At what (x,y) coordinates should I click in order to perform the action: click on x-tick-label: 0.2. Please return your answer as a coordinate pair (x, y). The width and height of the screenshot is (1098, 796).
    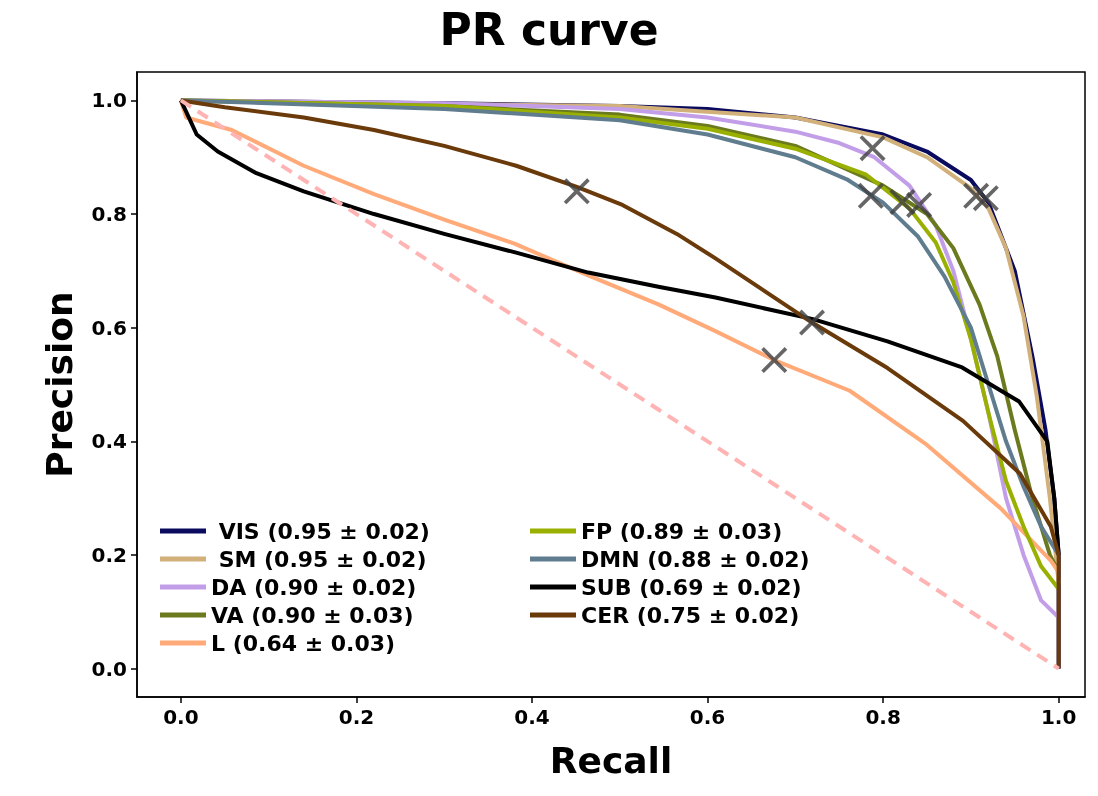
    Looking at the image, I should click on (356, 717).